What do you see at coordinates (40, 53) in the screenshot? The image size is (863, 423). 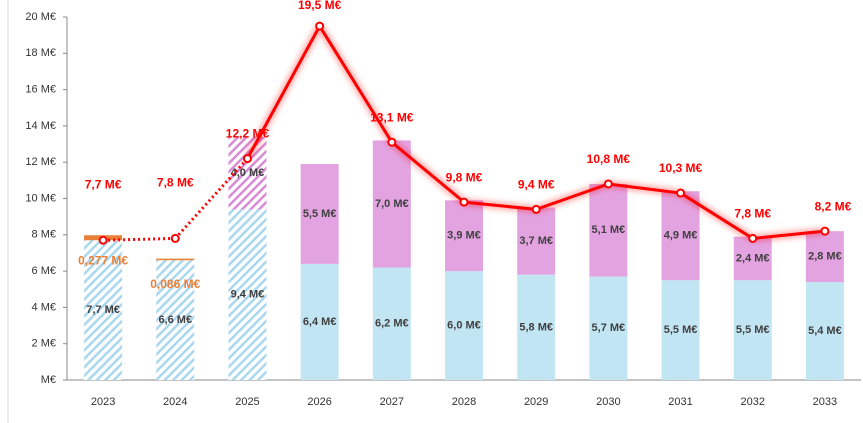 I see `y-tick-label: 18 M€` at bounding box center [40, 53].